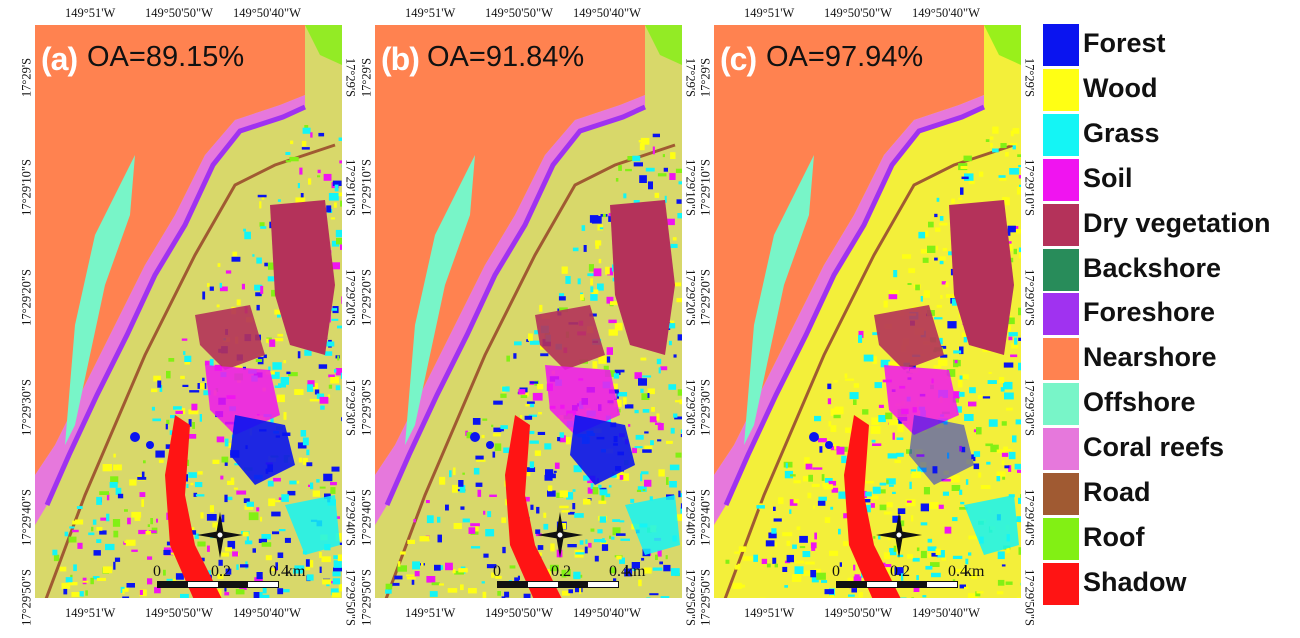  Describe the element at coordinates (1150, 357) in the screenshot. I see `legend-label: Nearshore` at that location.